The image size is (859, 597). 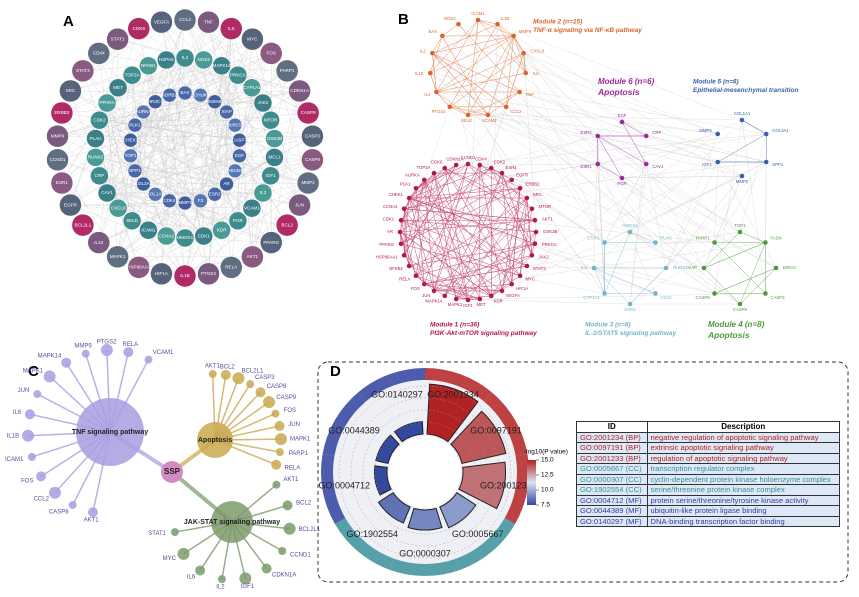 I want to click on node-label: CHEK1, so click(x=396, y=194).